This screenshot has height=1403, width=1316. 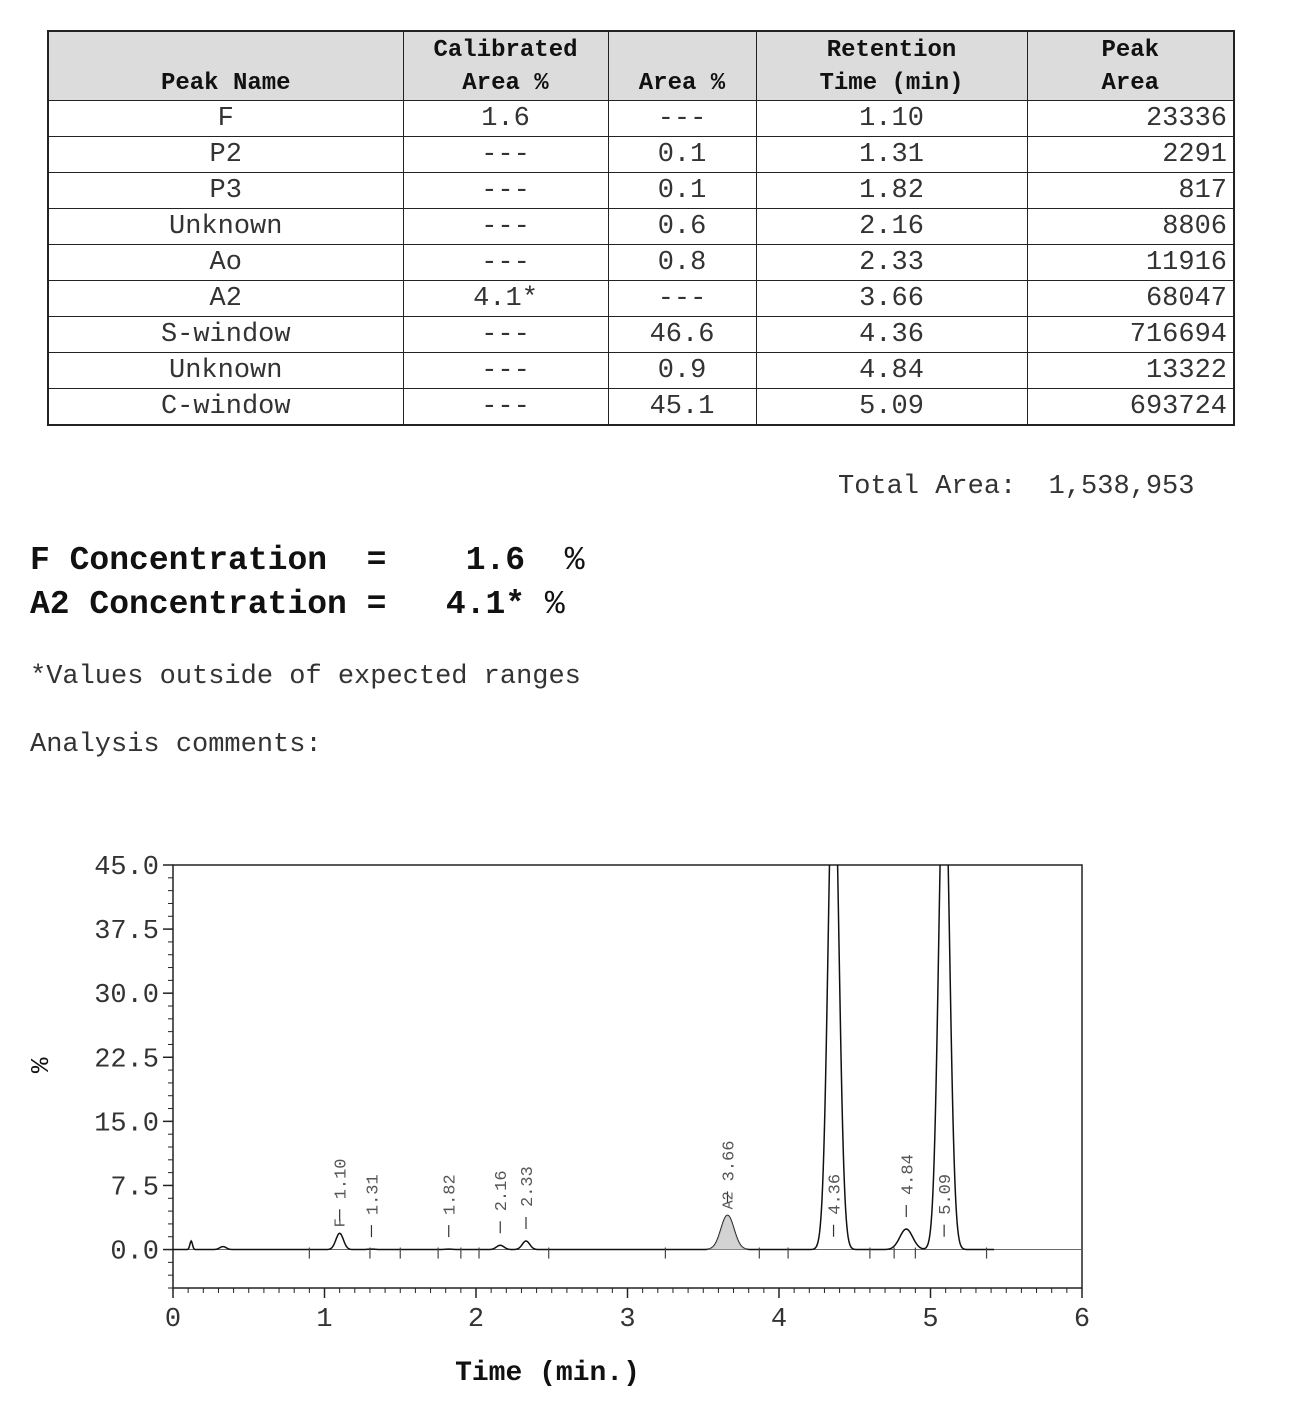 I want to click on header-retention-time: Retention Time (min), so click(x=891, y=65).